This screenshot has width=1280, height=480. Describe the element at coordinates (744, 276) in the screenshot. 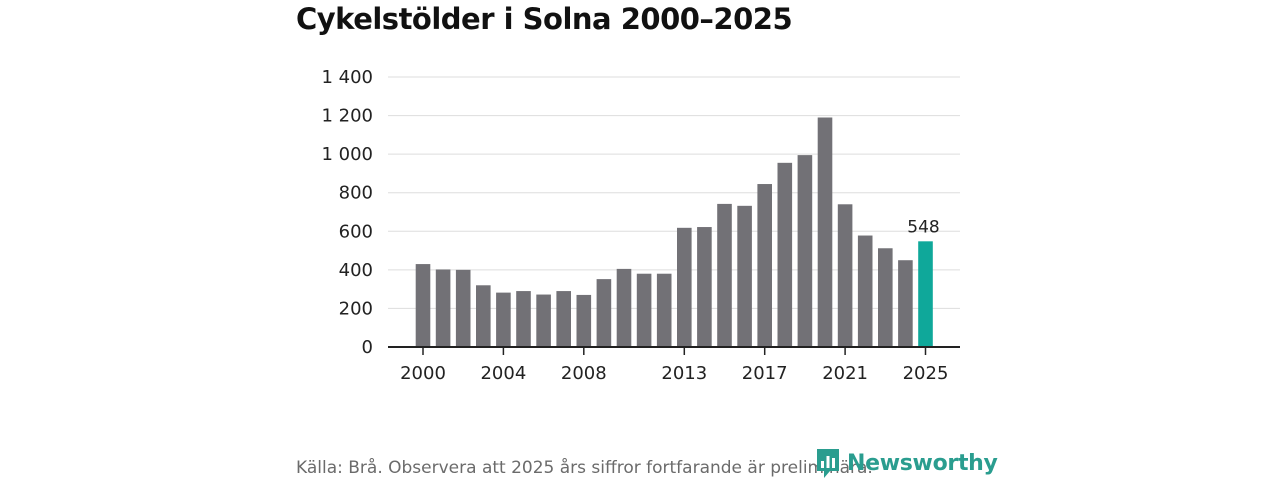

I see `bar-2016` at that location.